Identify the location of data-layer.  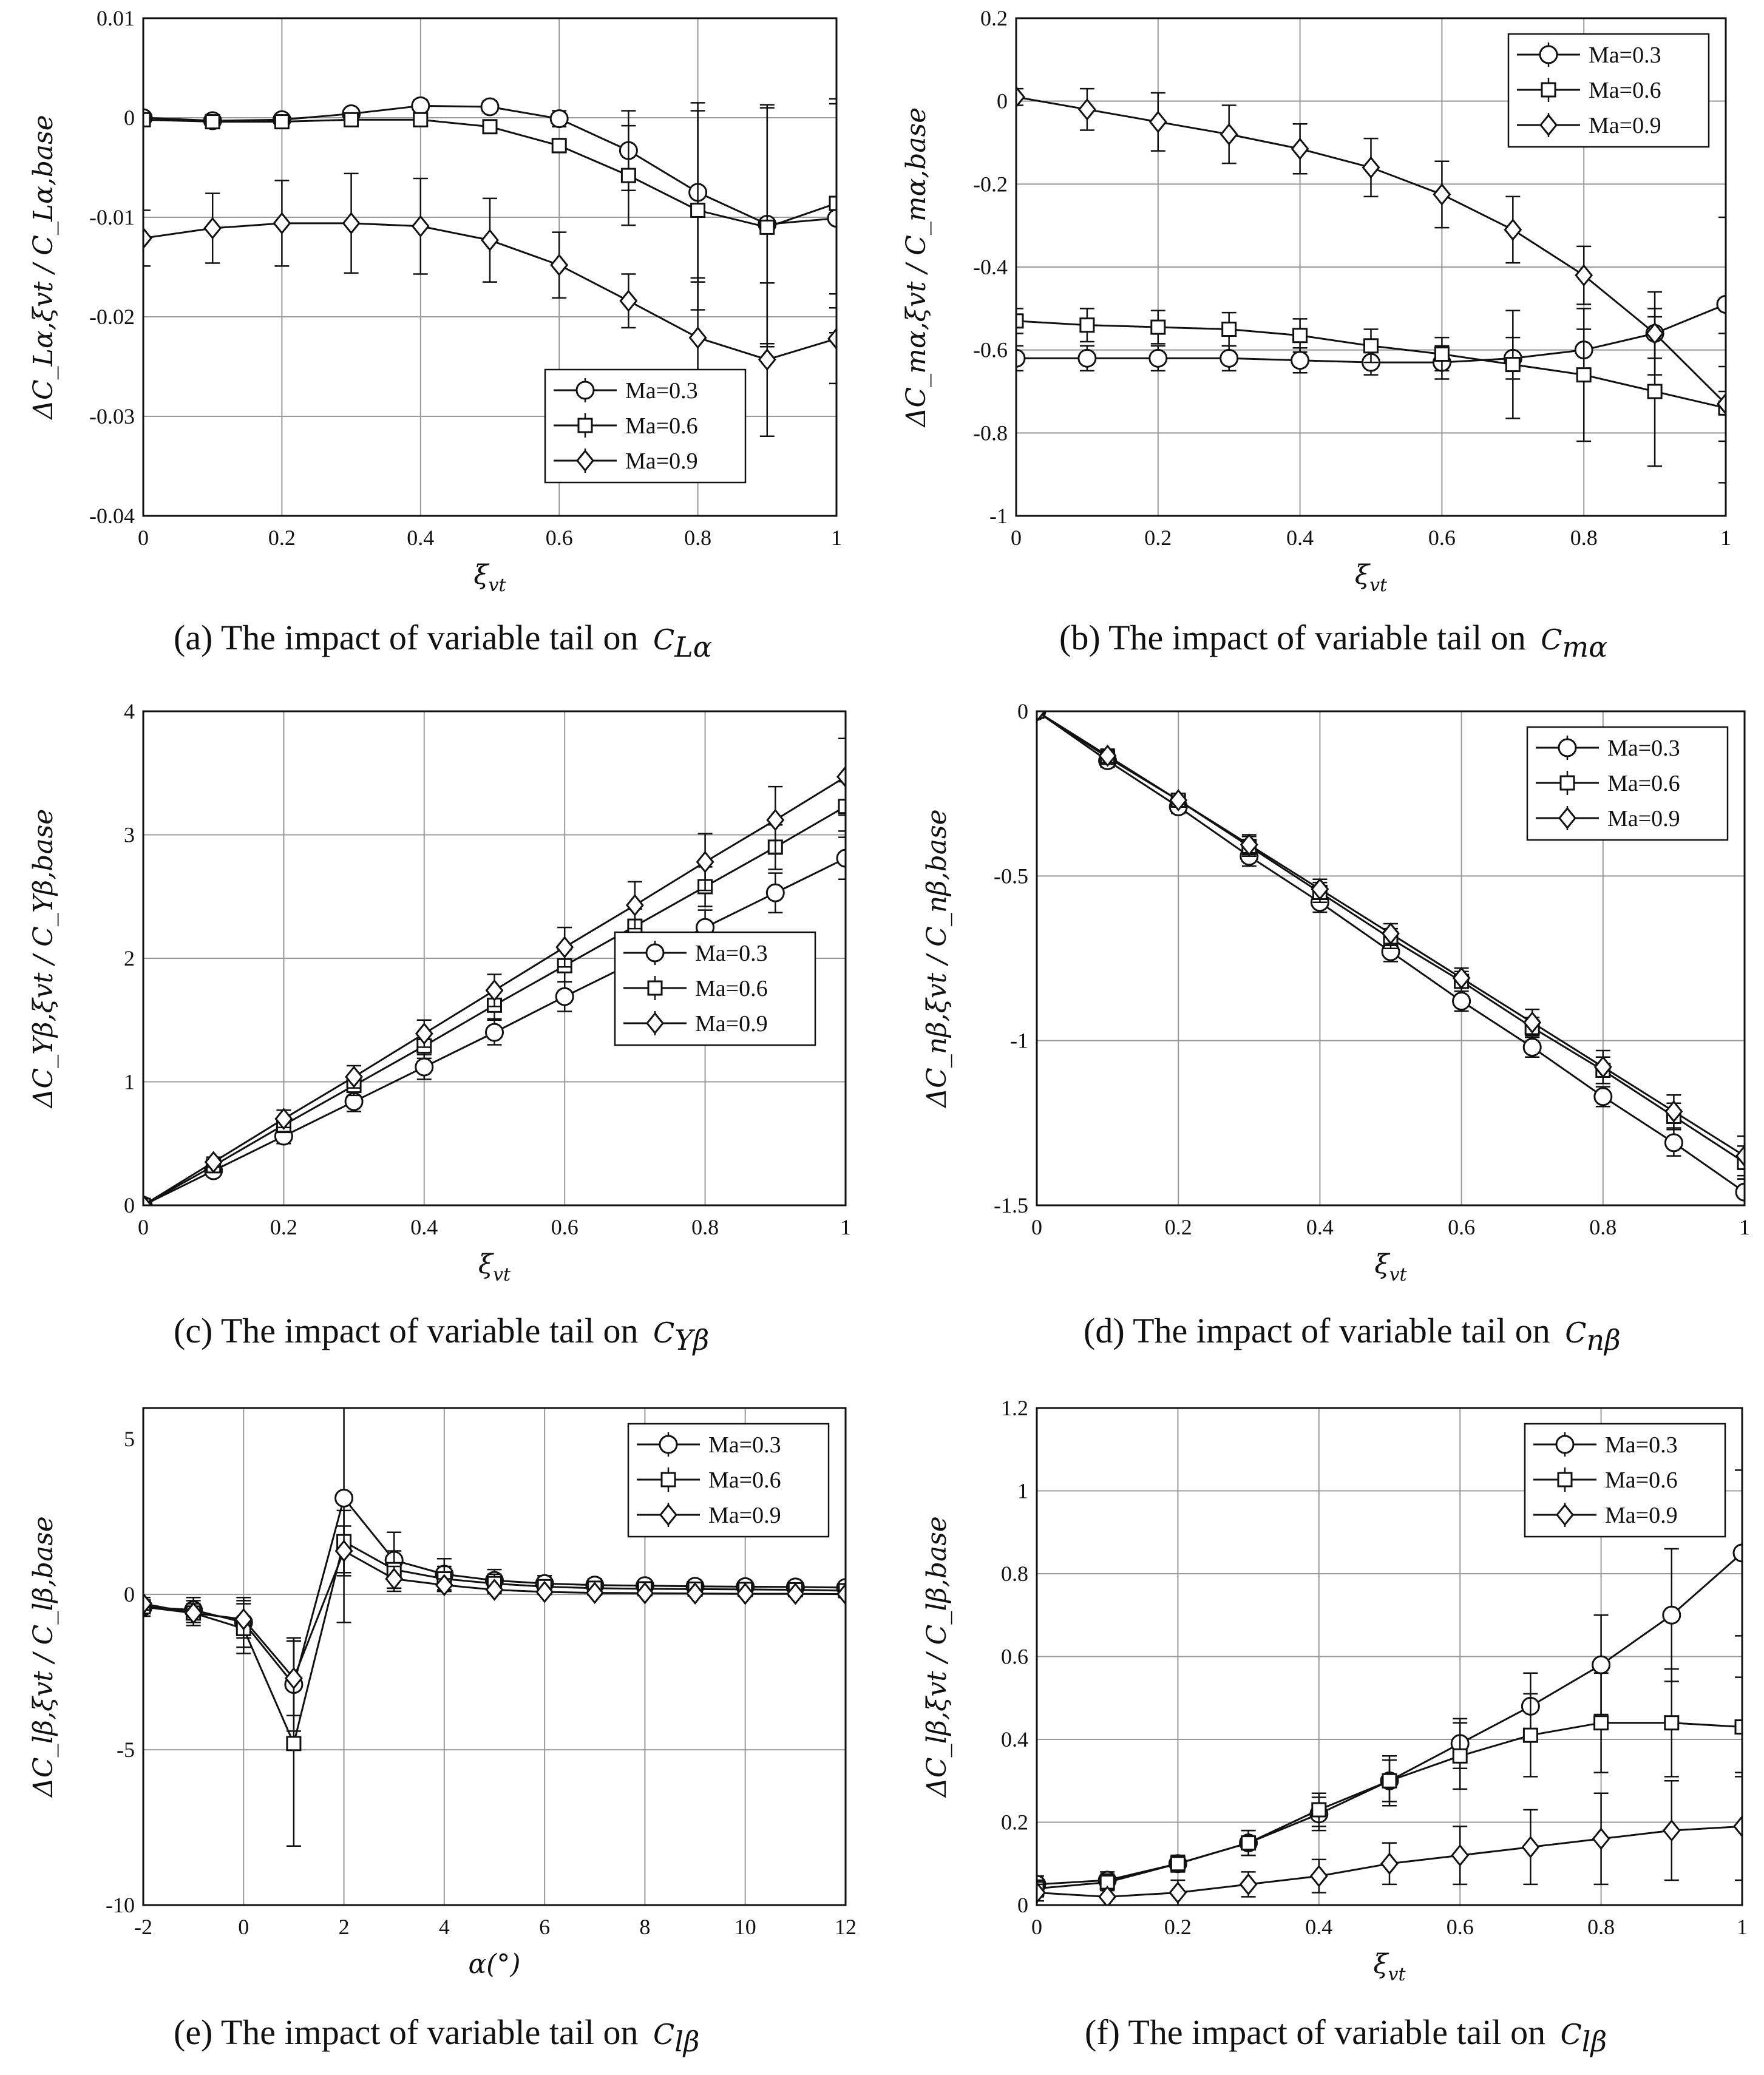
(489, 267).